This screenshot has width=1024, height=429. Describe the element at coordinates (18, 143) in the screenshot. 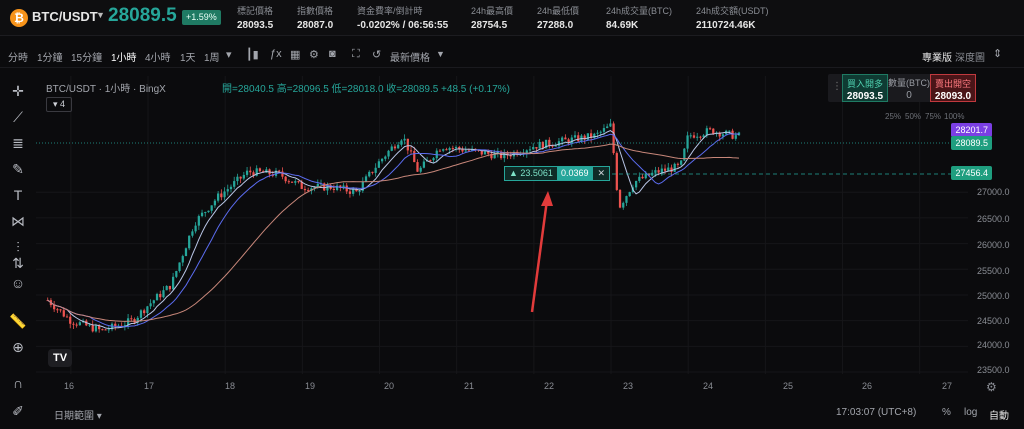

I see `fib-lines-icon: ≣` at that location.